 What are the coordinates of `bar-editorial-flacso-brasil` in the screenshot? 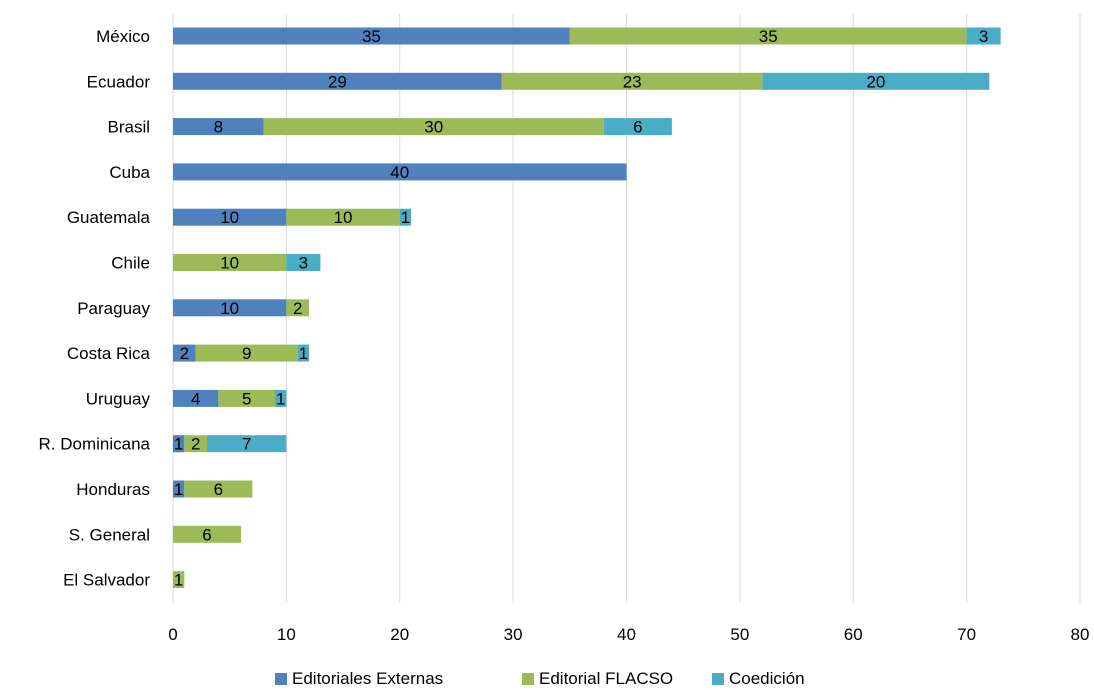 It's located at (433, 127).